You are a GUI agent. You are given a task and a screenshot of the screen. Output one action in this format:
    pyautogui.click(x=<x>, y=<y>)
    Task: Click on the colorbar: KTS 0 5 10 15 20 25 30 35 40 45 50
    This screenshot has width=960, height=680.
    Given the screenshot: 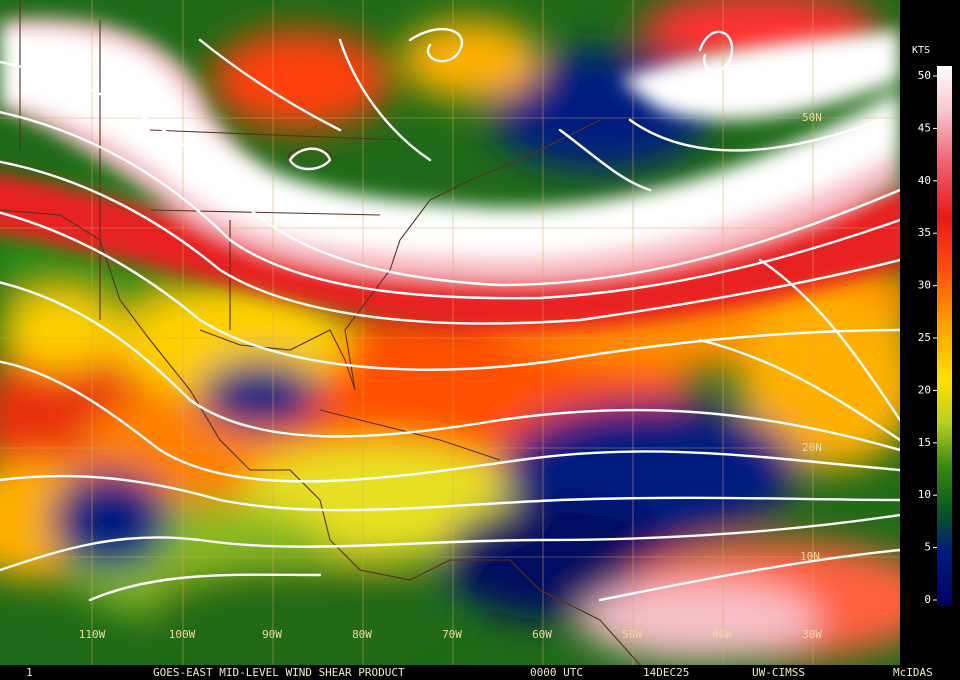 What is the action you would take?
    pyautogui.click(x=932, y=325)
    